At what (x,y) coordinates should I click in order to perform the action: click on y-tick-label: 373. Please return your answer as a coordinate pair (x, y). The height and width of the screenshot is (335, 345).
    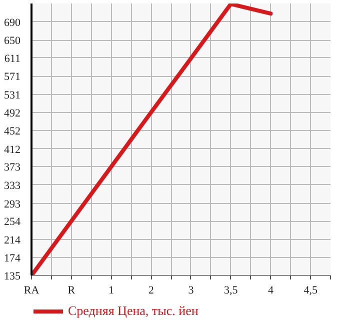
    Looking at the image, I should click on (12, 168).